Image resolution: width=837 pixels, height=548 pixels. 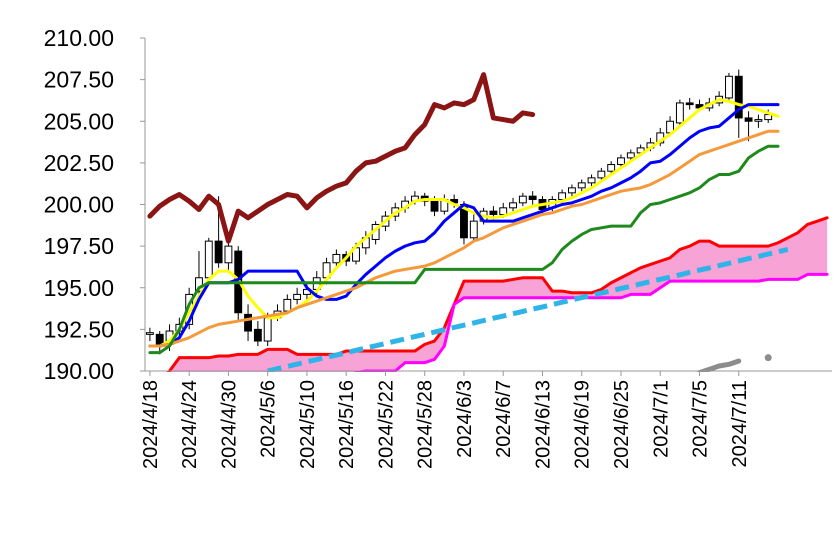 What do you see at coordinates (583, 424) in the screenshot?
I see `x-tick-label: 2024/6/19` at bounding box center [583, 424].